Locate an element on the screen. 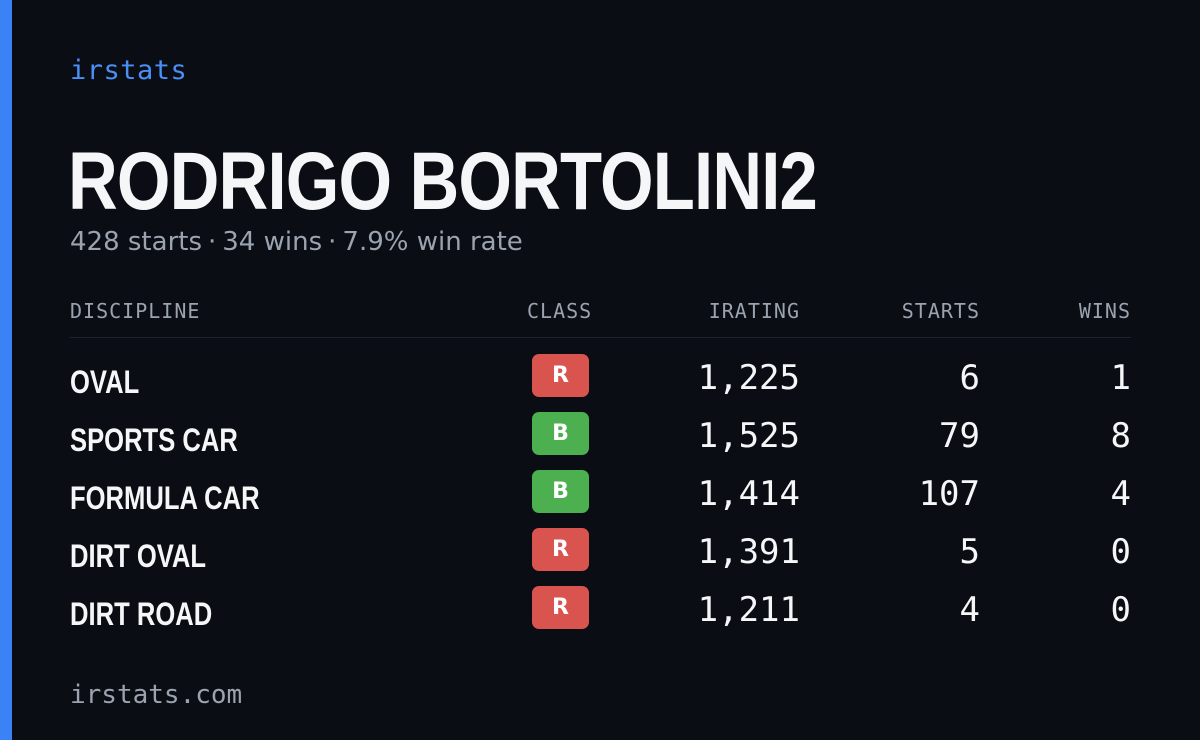  driver-summary: 428 starts · 34 wins · 7.9% win rate is located at coordinates (296, 242).